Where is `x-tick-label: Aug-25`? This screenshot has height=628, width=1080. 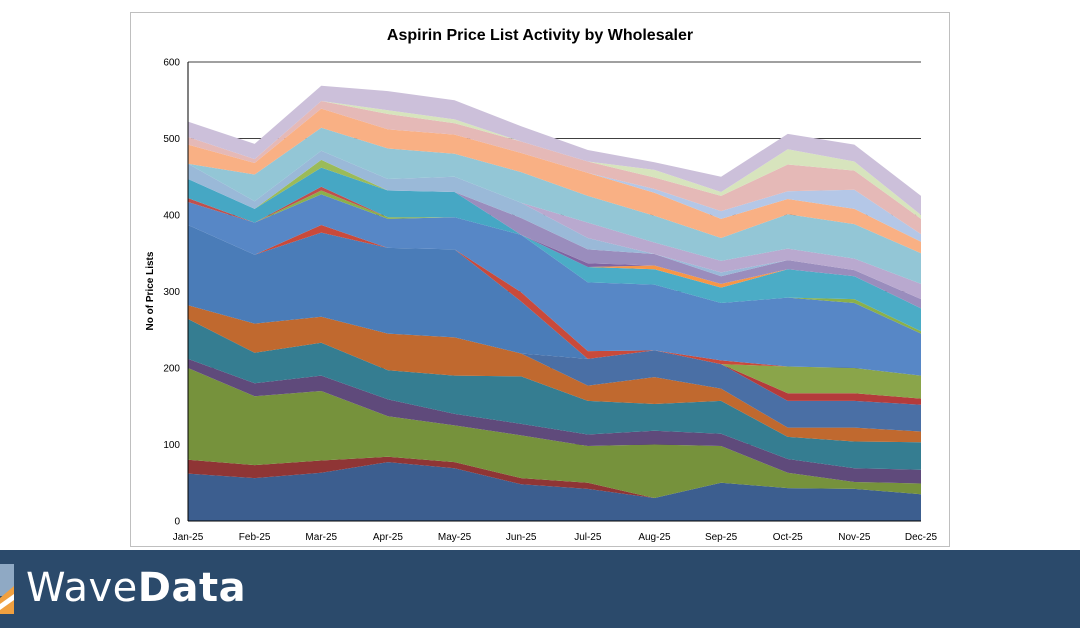 x-tick-label: Aug-25 is located at coordinates (654, 537).